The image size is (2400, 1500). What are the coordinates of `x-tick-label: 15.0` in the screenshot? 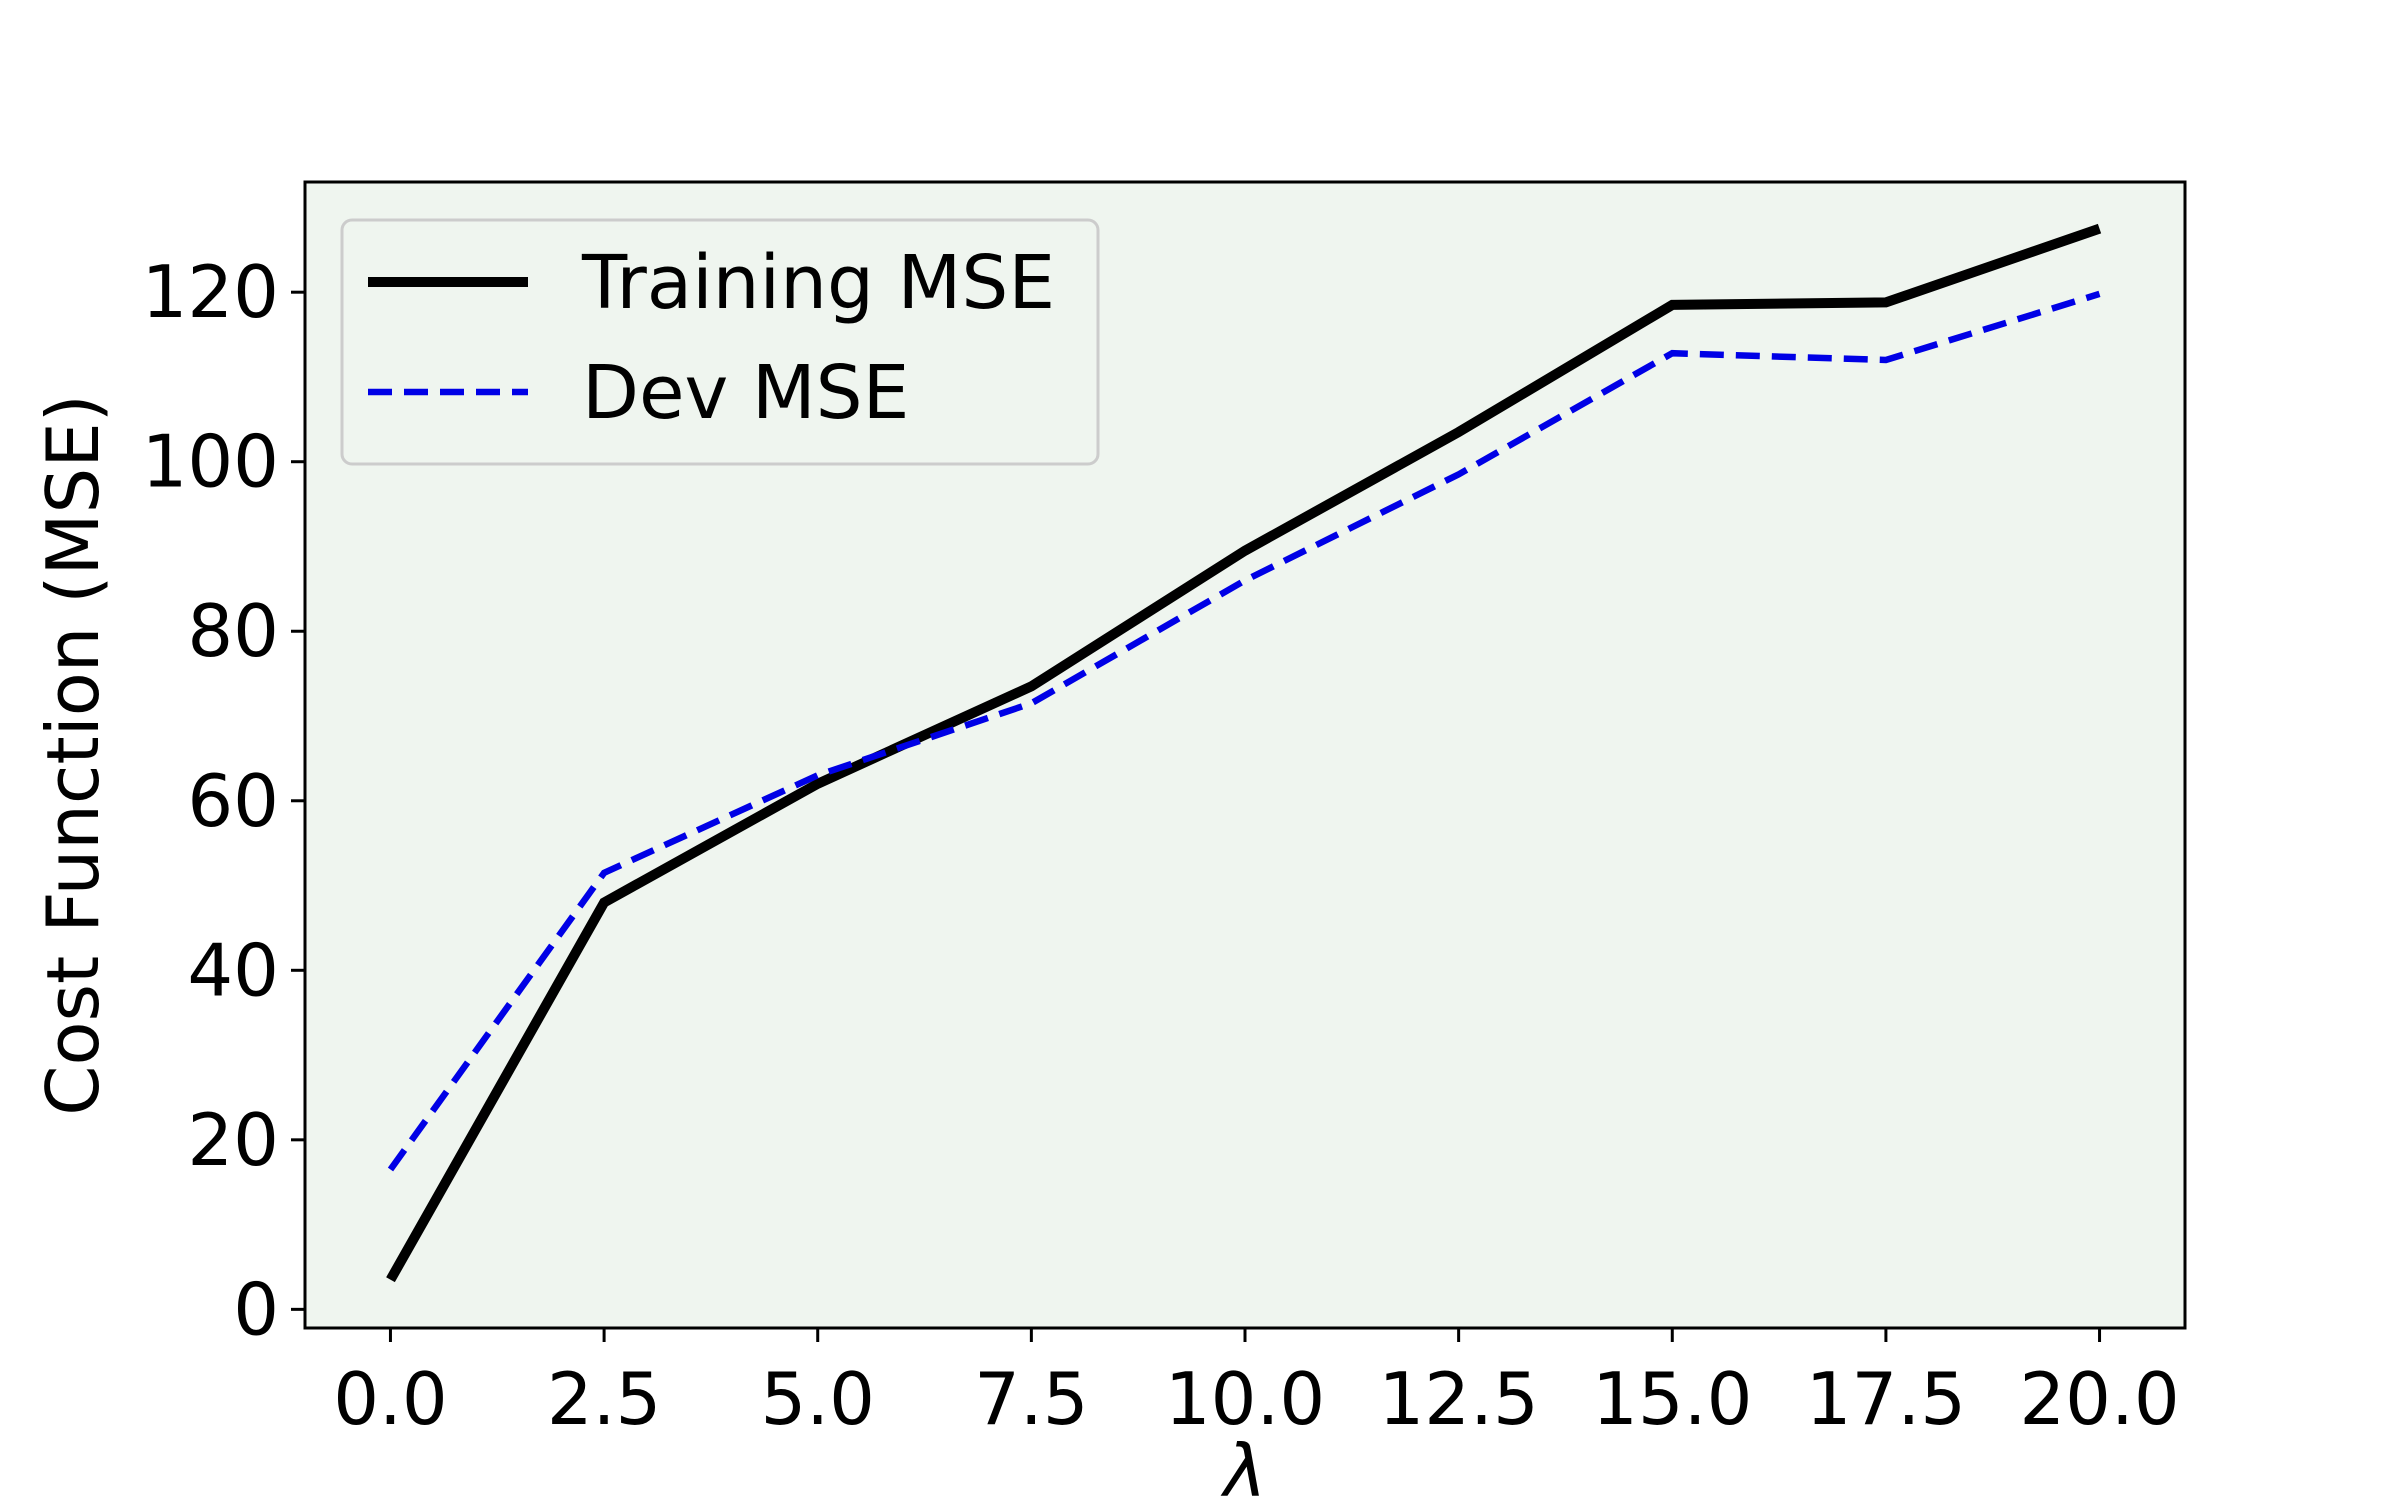 It's located at (1672, 1399).